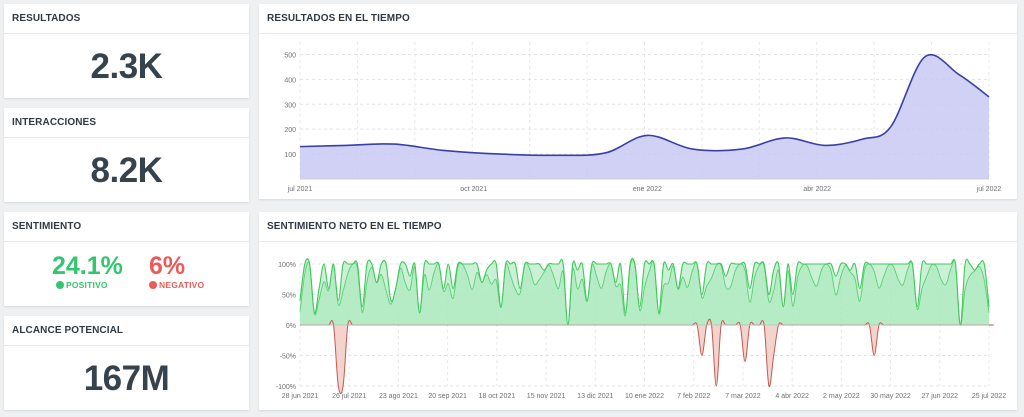 The height and width of the screenshot is (417, 1024). What do you see at coordinates (287, 265) in the screenshot?
I see `y-tick-label: 100%` at bounding box center [287, 265].